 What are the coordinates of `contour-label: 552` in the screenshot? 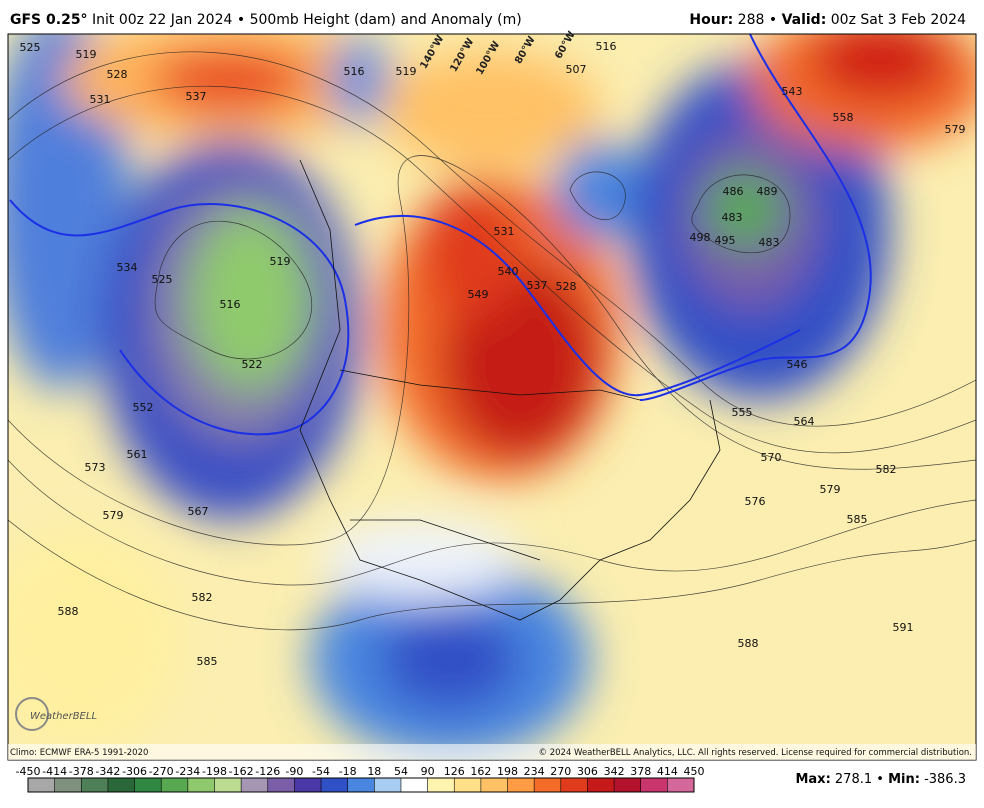 It's located at (143, 407).